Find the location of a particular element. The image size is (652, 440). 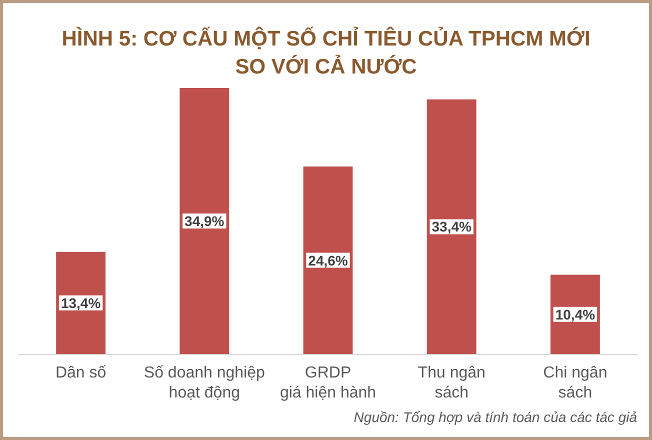

data-label: 13,4% is located at coordinates (81, 302).